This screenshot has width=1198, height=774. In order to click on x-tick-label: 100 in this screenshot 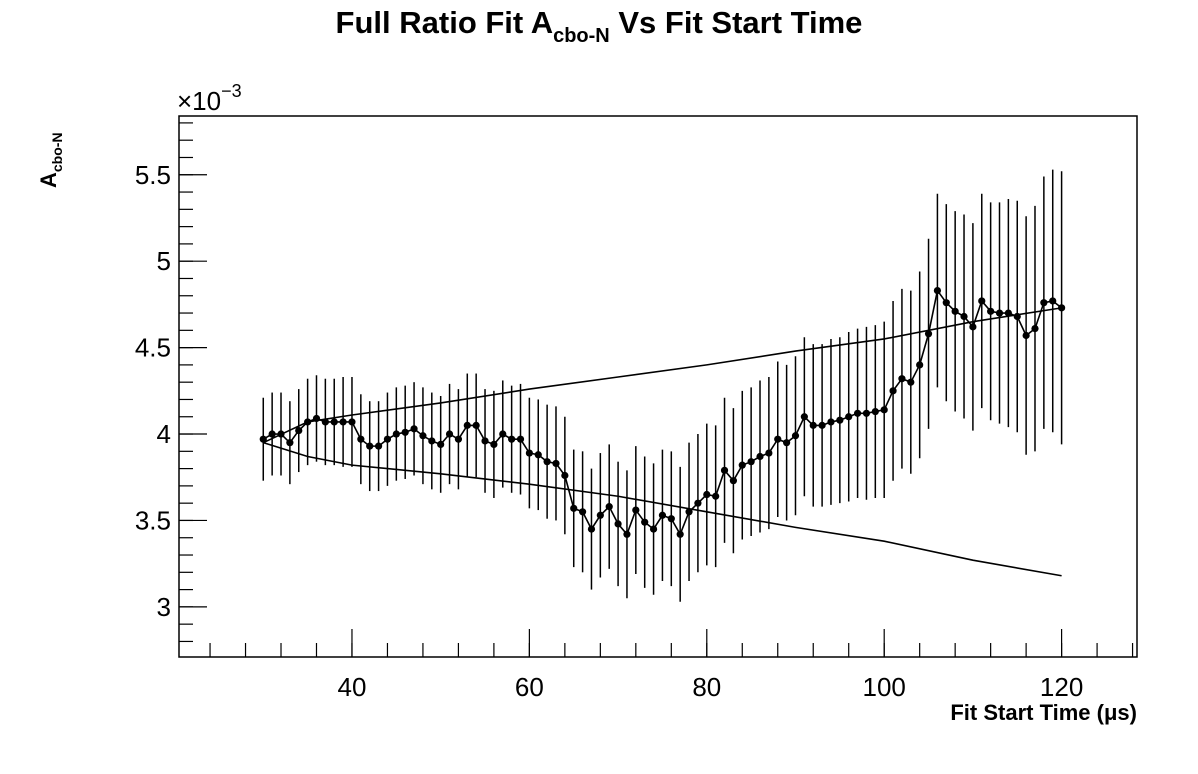, I will do `click(883, 687)`.